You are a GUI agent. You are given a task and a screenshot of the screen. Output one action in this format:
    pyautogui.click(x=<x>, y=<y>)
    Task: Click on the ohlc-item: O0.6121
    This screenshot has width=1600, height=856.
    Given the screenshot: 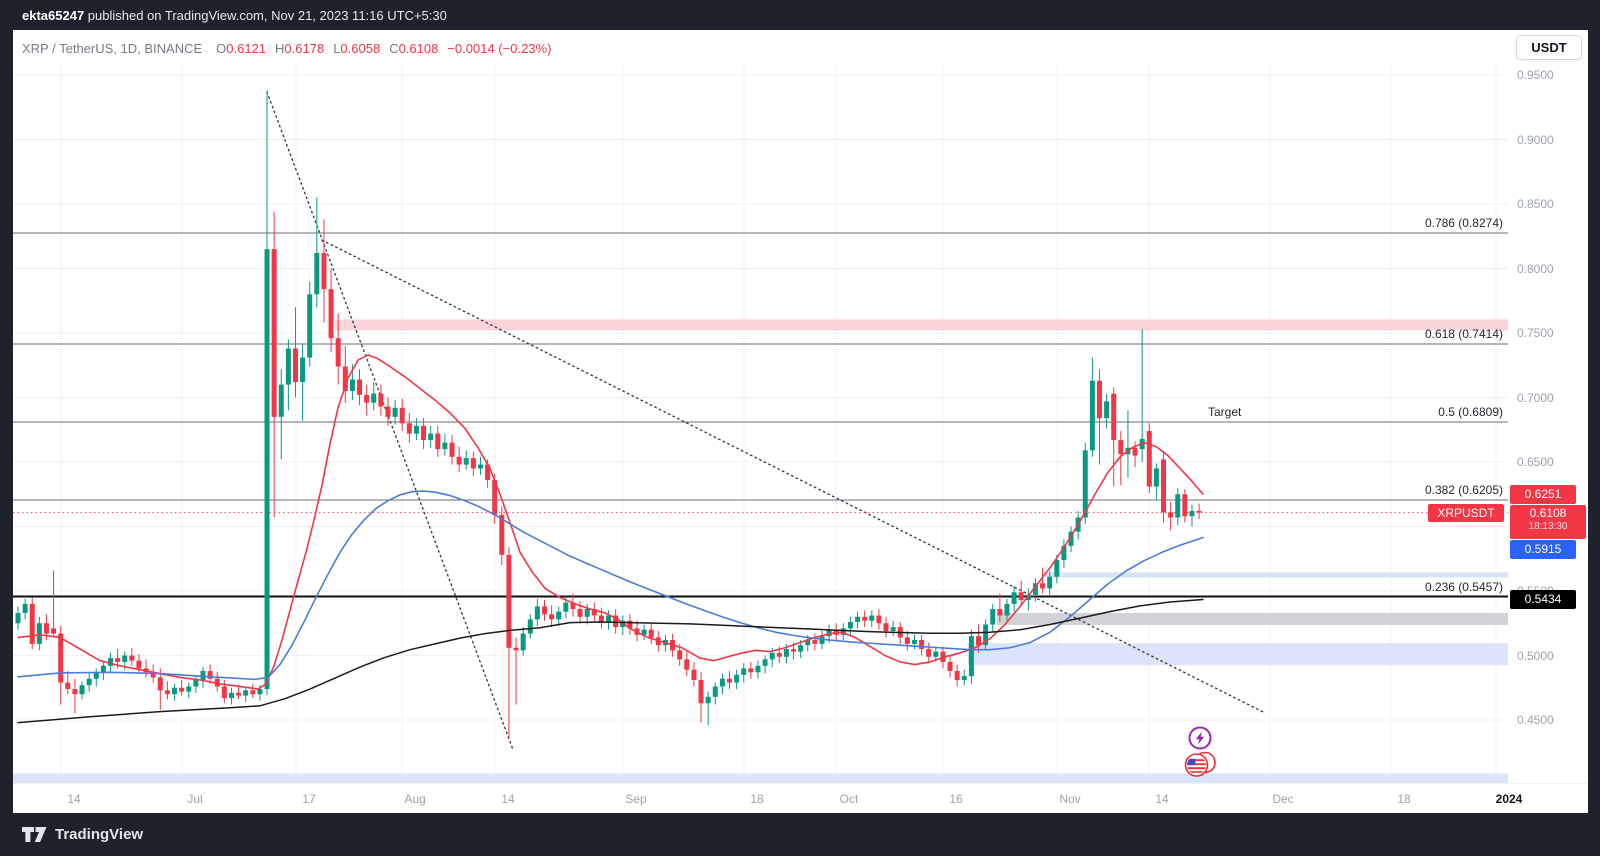 What is the action you would take?
    pyautogui.click(x=241, y=48)
    